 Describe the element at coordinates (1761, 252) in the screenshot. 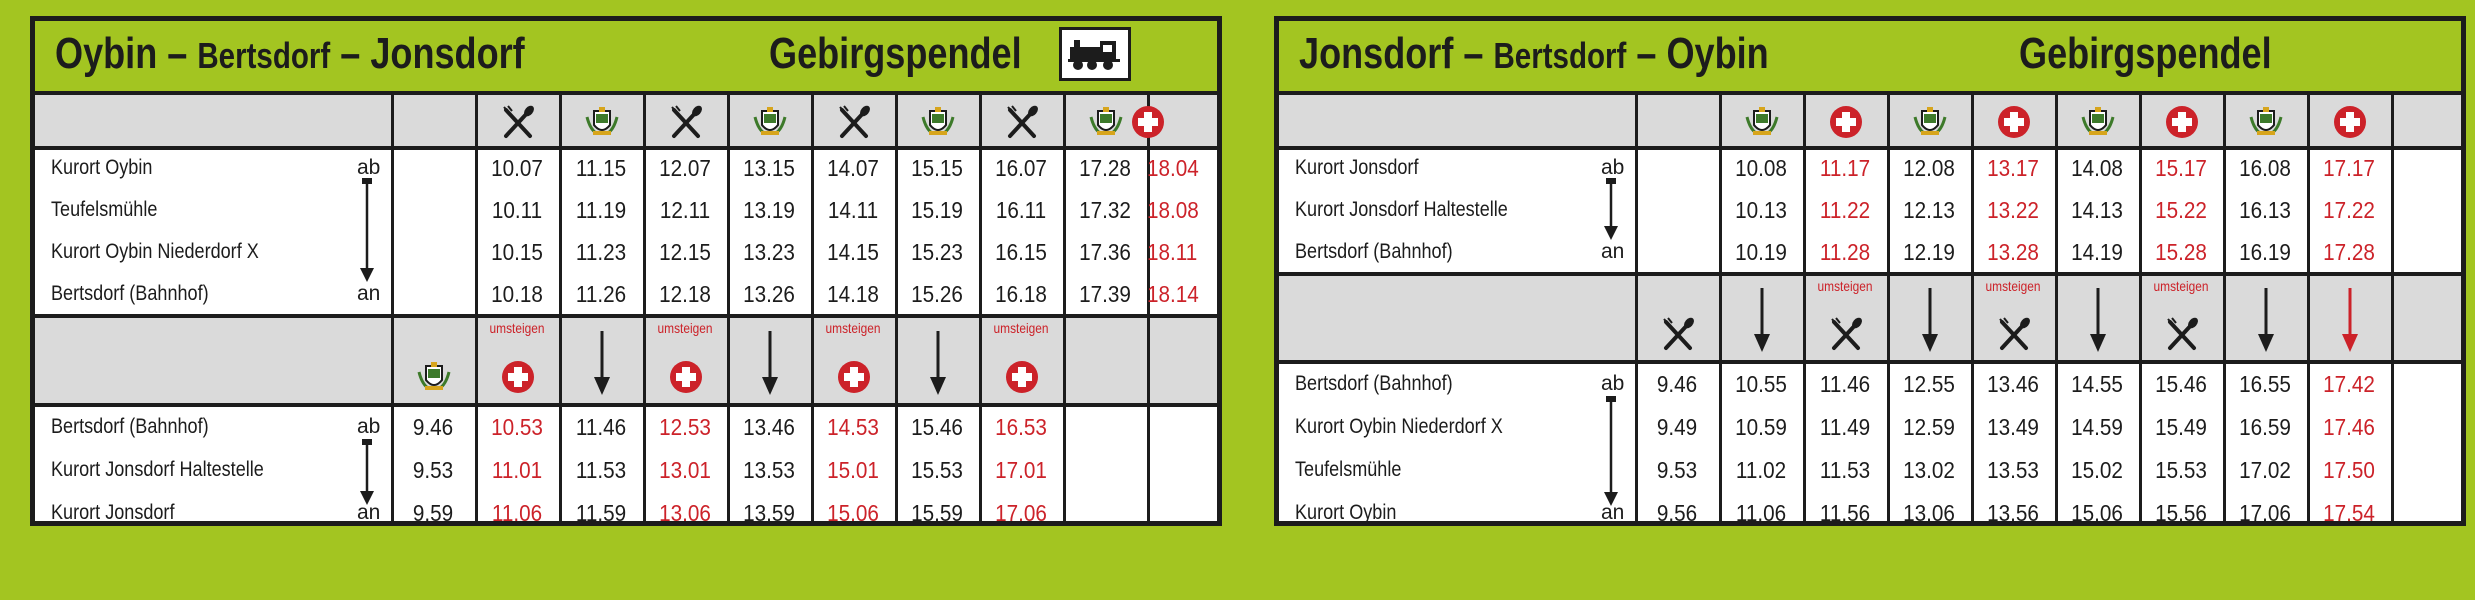

I see `departure-time: 10.19` at that location.